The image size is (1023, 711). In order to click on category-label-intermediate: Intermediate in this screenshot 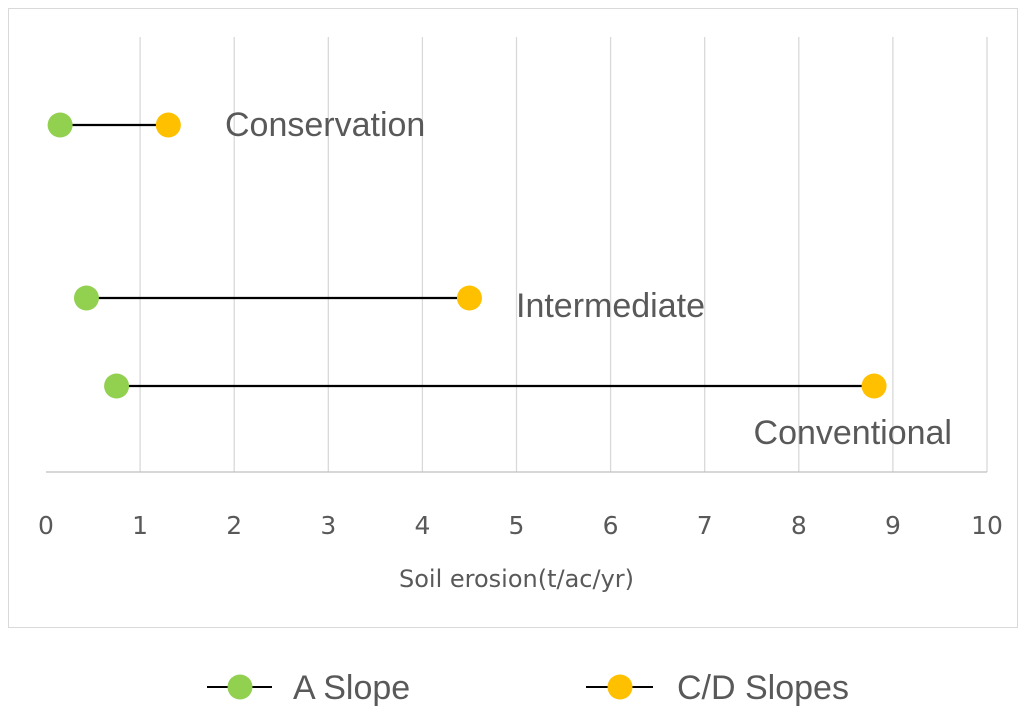, I will do `click(610, 306)`.